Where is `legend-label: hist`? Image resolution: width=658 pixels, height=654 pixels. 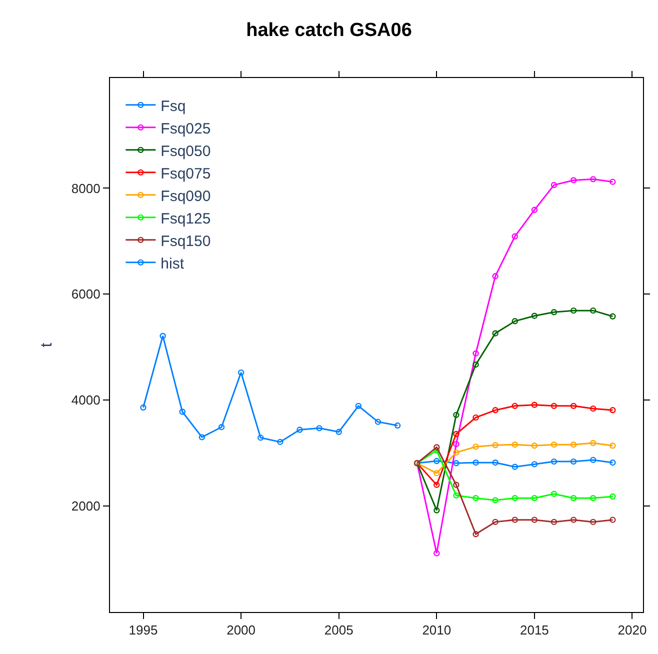 legend-label: hist is located at coordinates (172, 263).